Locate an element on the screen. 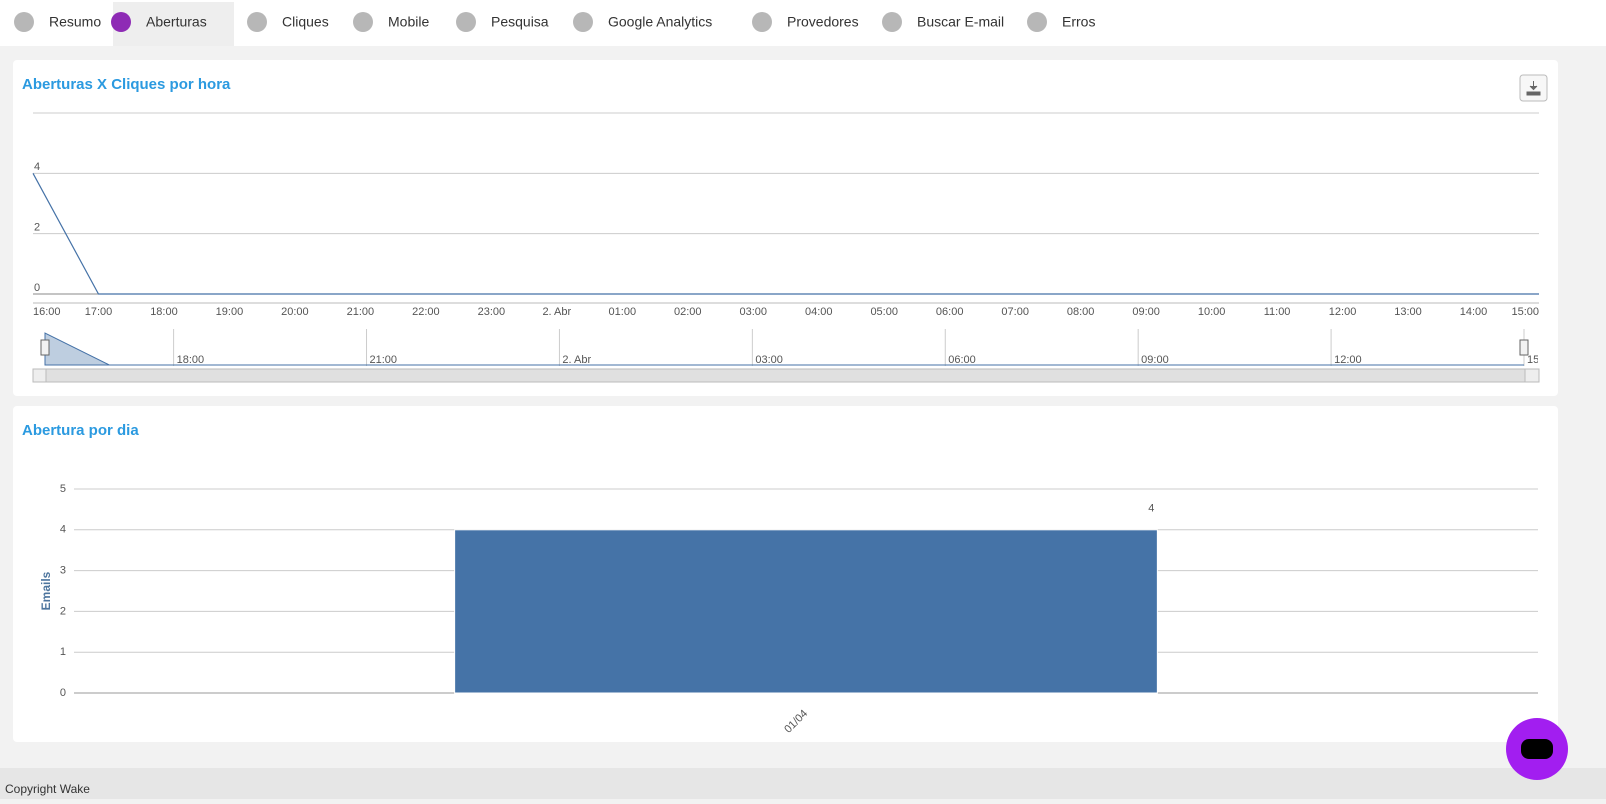 The width and height of the screenshot is (1606, 804). x-tick-label: 02:00 is located at coordinates (688, 312).